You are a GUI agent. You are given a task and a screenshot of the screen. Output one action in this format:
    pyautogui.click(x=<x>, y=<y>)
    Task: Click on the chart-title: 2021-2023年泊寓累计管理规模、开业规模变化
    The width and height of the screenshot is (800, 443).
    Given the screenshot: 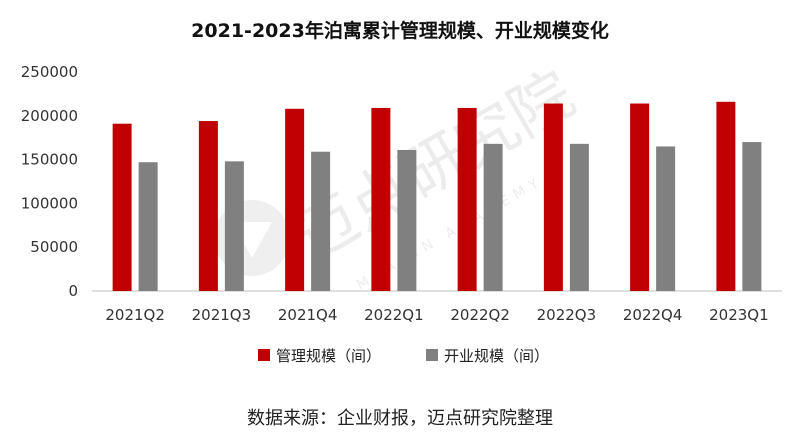 What is the action you would take?
    pyautogui.click(x=400, y=31)
    